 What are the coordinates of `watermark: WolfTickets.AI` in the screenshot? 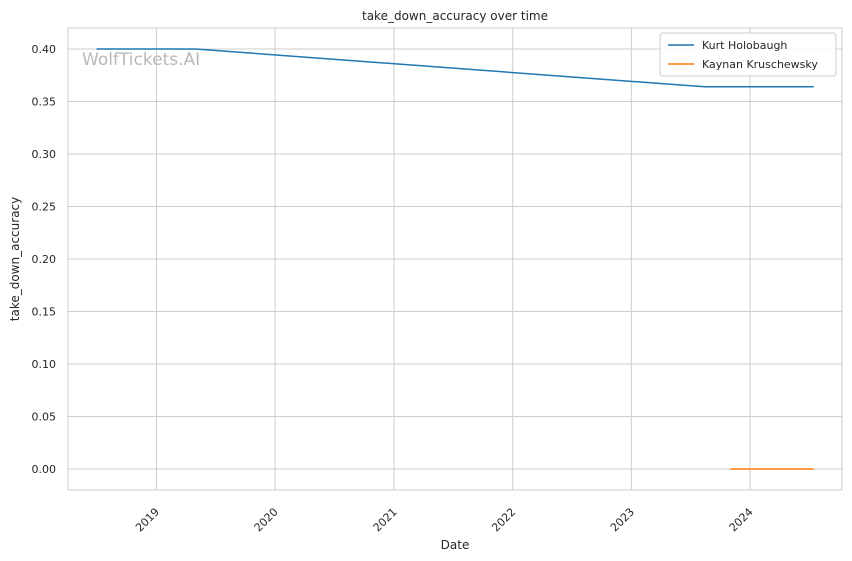 It's located at (141, 60).